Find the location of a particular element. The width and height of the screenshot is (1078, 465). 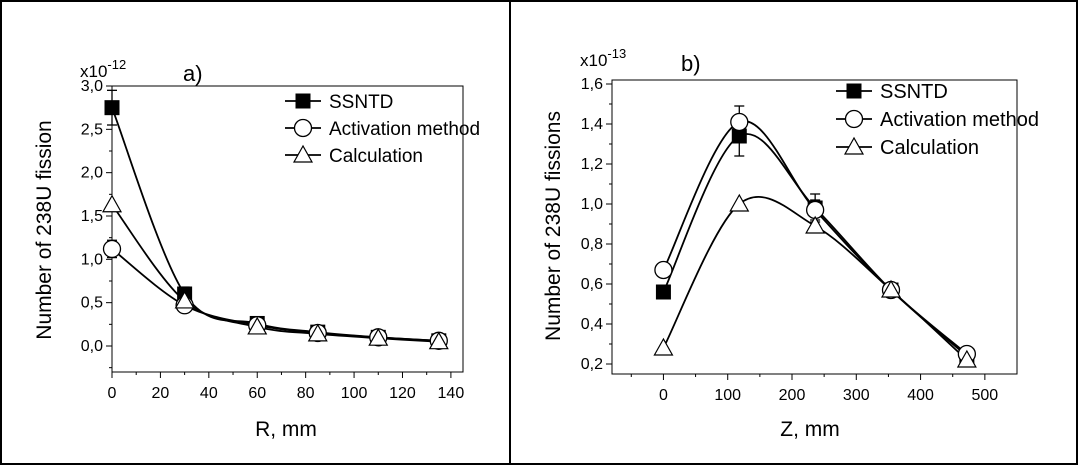

y-tick-label: 0,8 is located at coordinates (592, 244).